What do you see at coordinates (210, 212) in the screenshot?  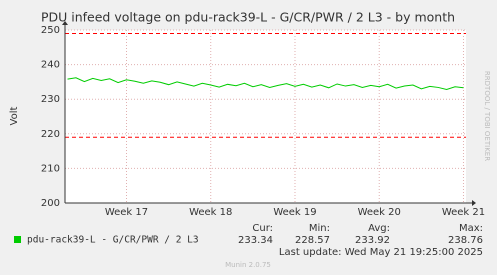 I see `x-tick-label: Week 18` at bounding box center [210, 212].